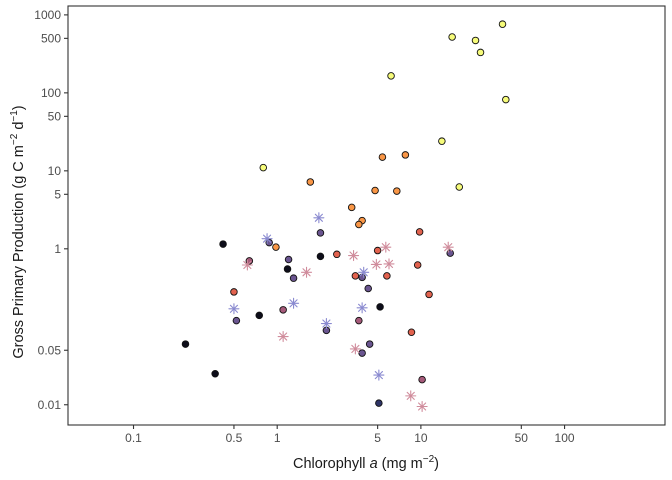 This screenshot has width=672, height=480. Describe the element at coordinates (377, 438) in the screenshot. I see `x-tick-label: 5` at that location.